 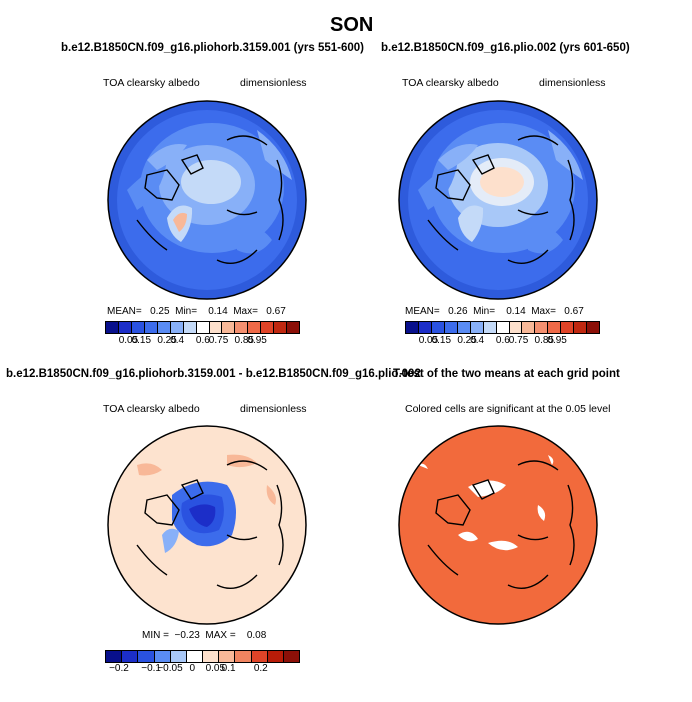 What do you see at coordinates (151, 83) in the screenshot?
I see `panel1-variable-label: TOA clearsky albedo` at bounding box center [151, 83].